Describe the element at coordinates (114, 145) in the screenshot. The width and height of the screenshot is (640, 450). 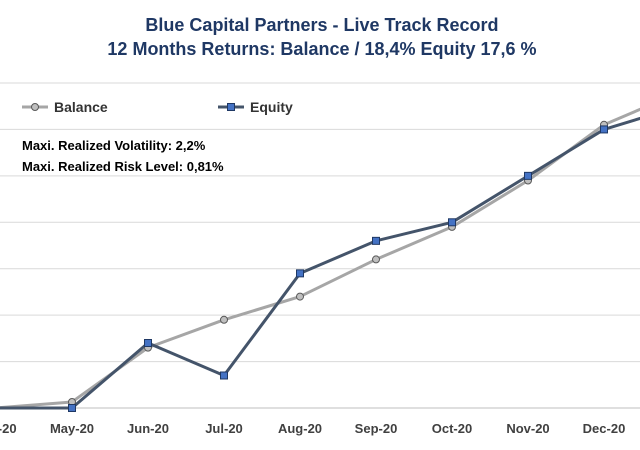
I see `annotation-volatility: Maxi. Realized Volatility: 2,2%` at that location.